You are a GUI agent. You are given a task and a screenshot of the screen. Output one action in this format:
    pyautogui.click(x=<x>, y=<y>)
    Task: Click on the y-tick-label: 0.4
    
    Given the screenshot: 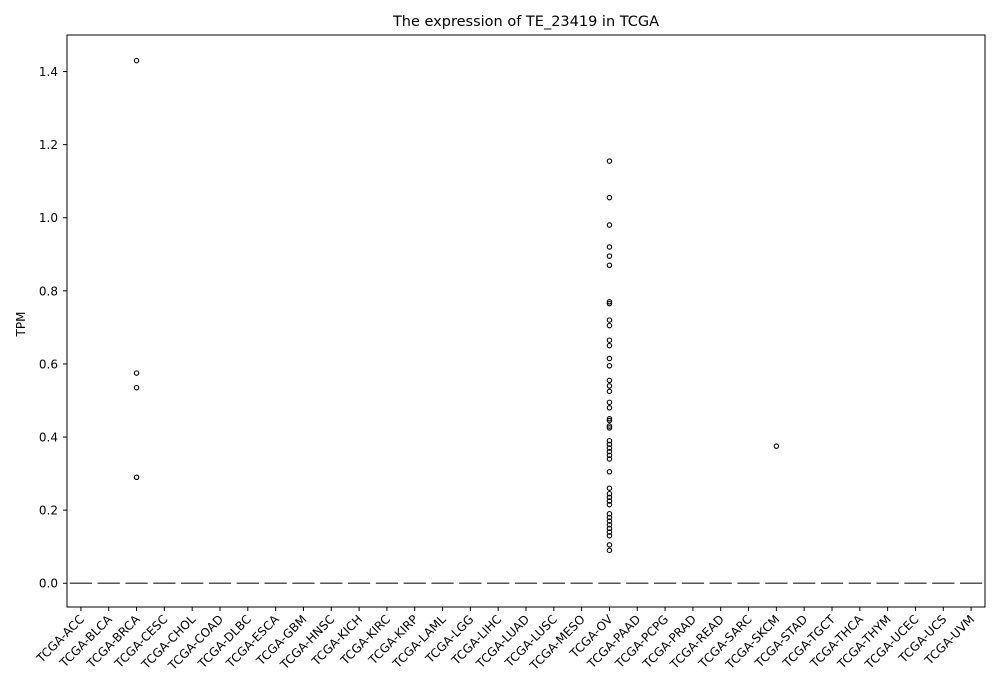 What is the action you would take?
    pyautogui.click(x=48, y=438)
    